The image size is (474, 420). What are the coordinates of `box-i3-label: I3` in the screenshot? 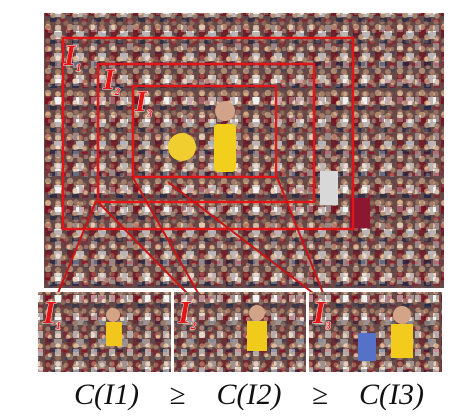 It's located at (143, 102).